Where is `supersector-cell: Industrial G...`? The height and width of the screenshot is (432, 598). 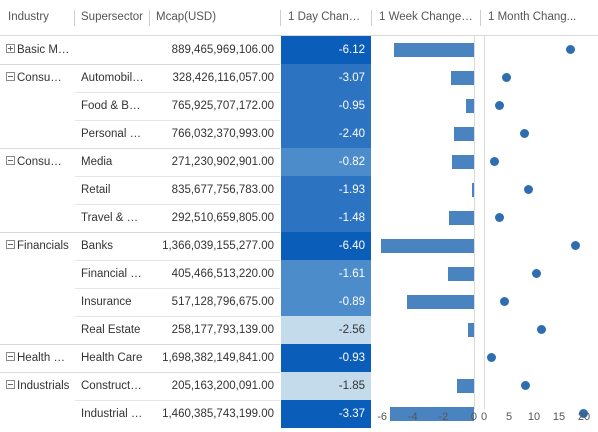 supersector-cell: Industrial G... is located at coordinates (115, 414).